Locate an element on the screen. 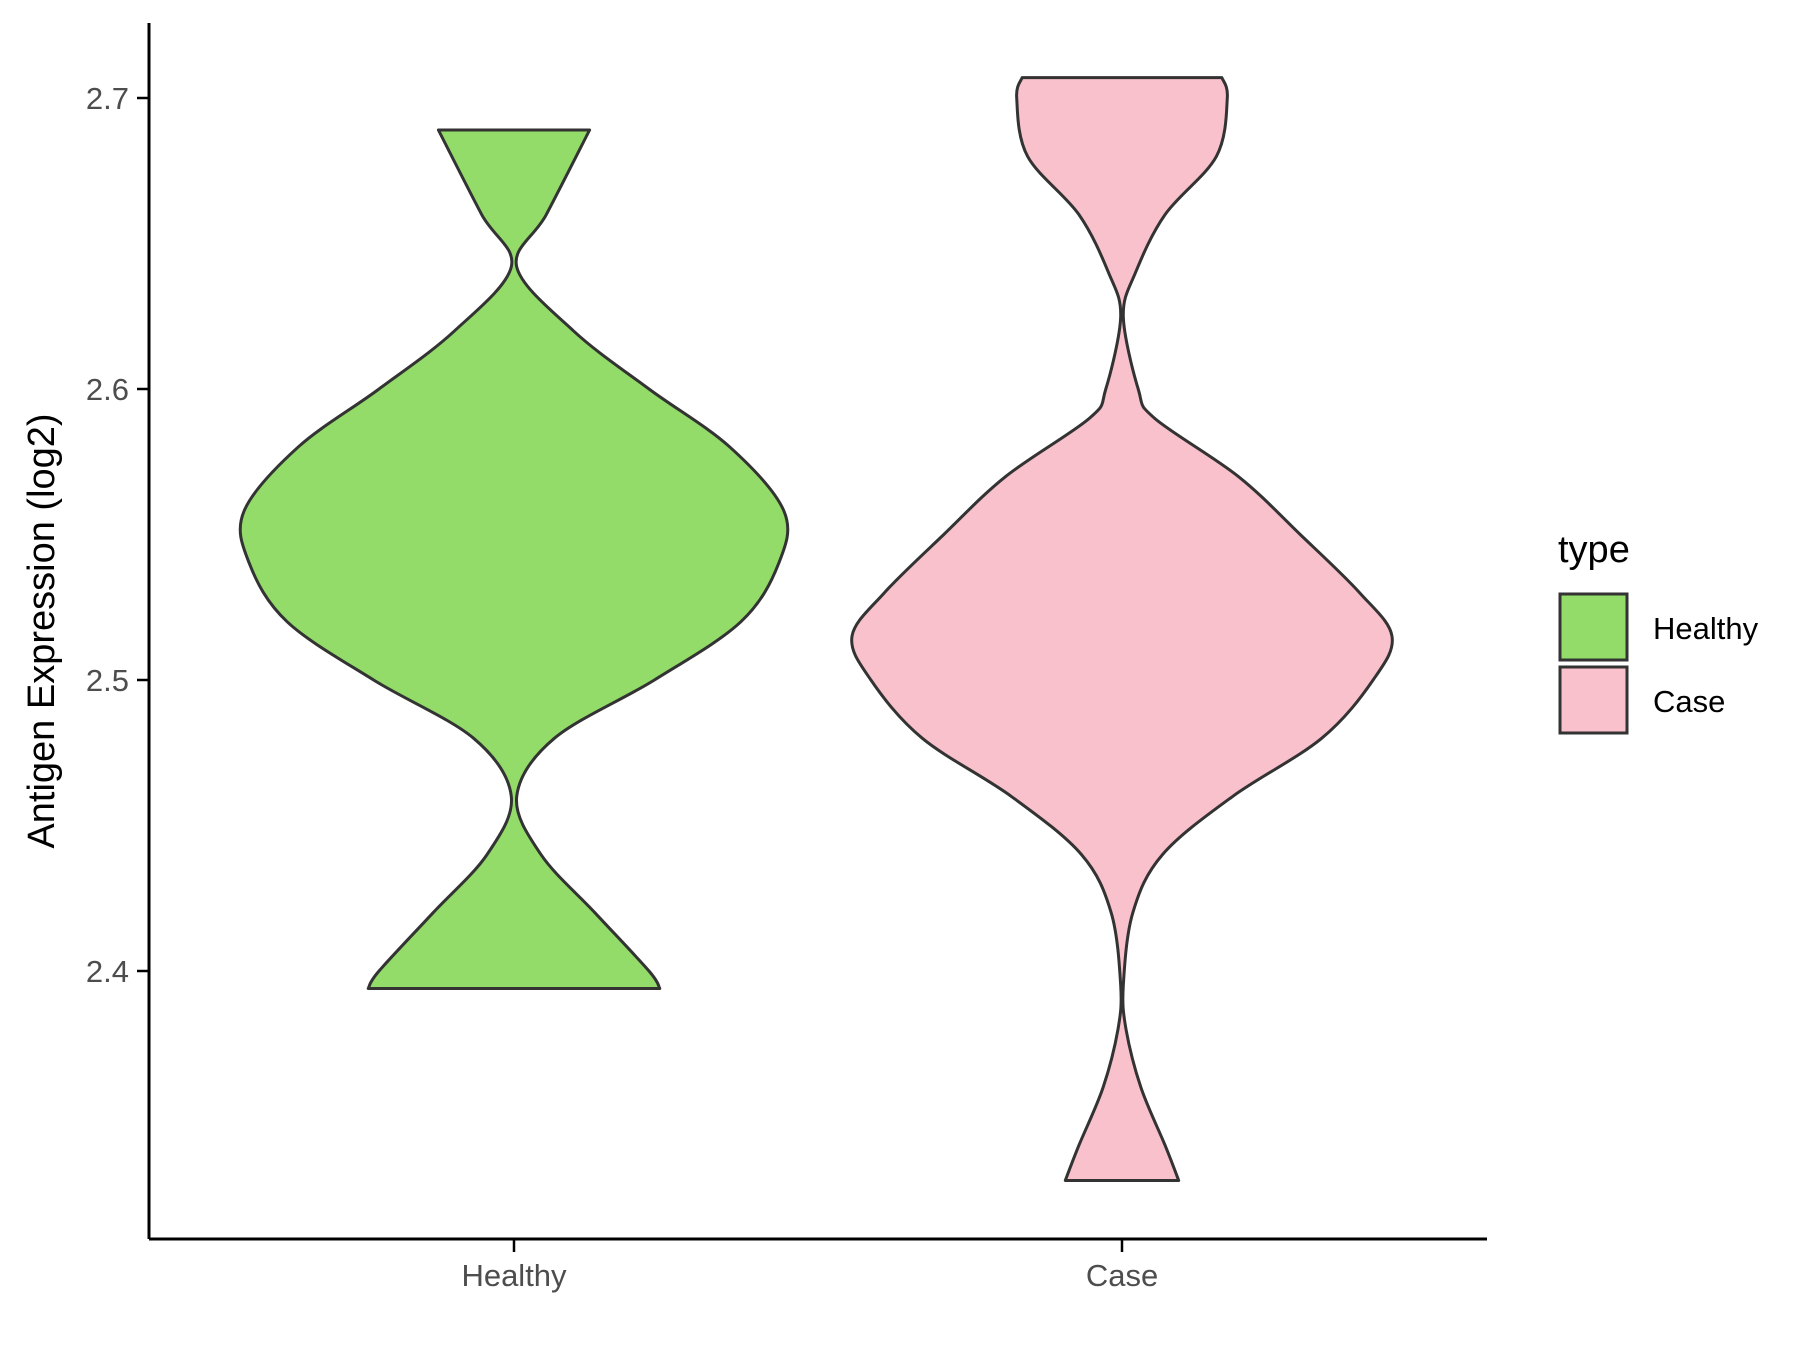 The width and height of the screenshot is (1800, 1350). y-axis: 2.4 2.5 2.6 2.7 is located at coordinates (118, 631).